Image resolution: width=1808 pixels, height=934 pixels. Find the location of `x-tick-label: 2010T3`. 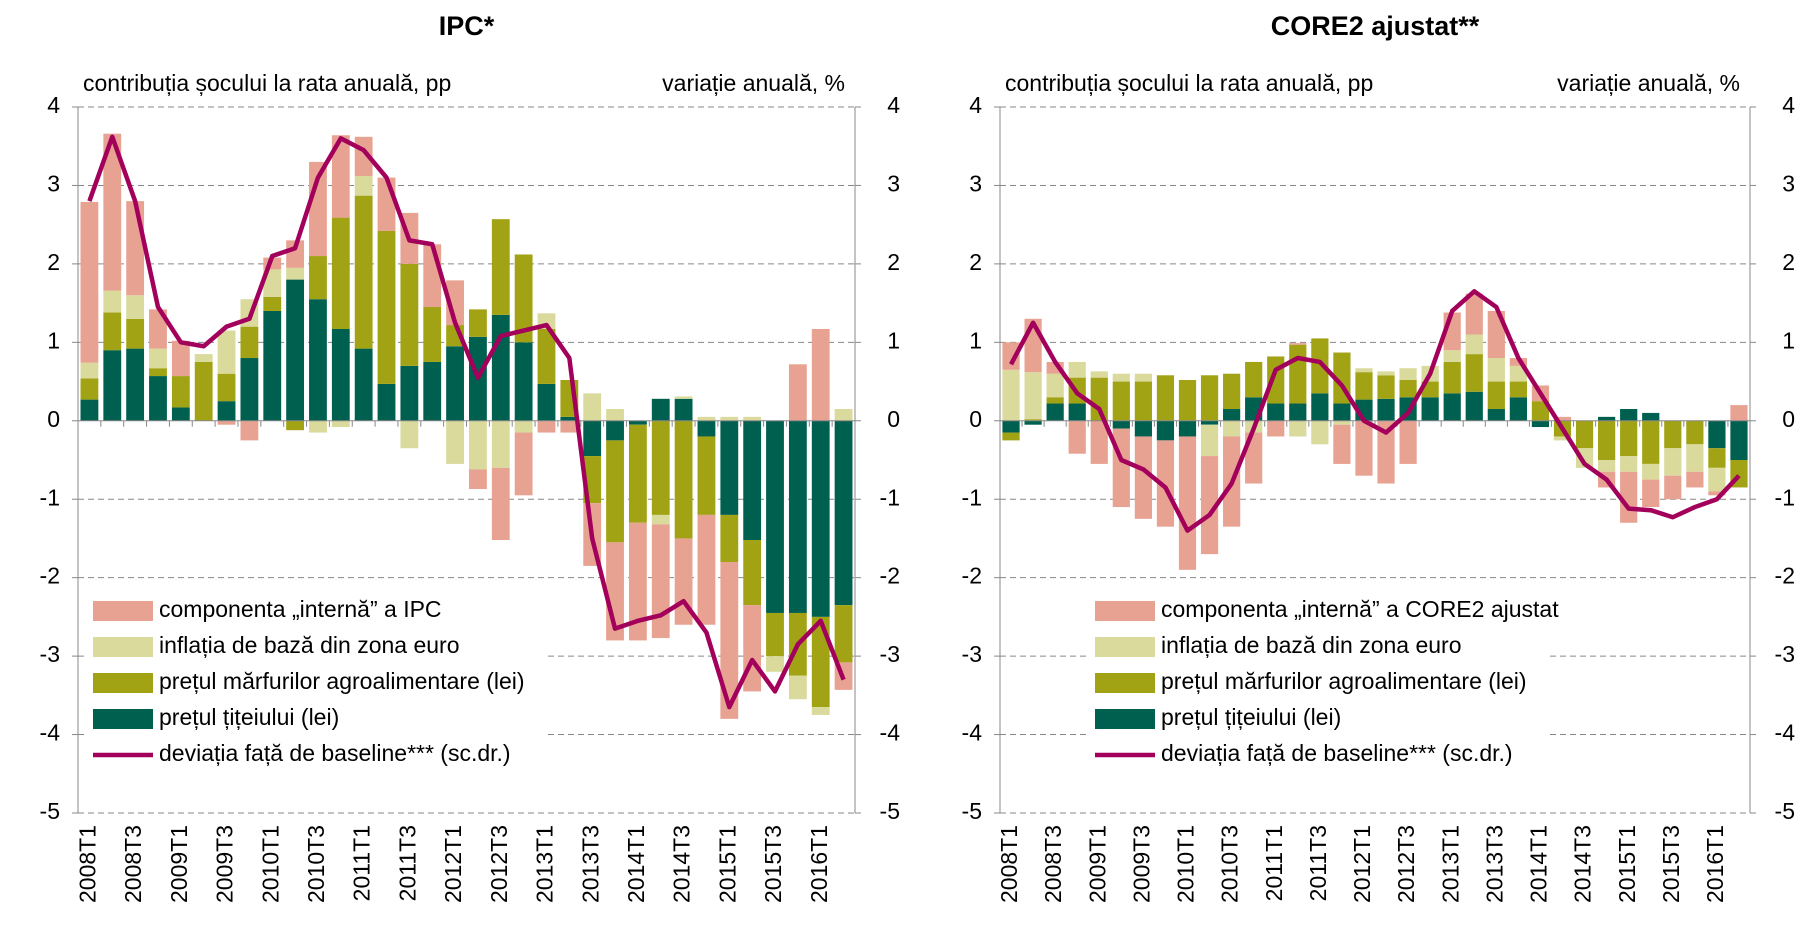

x-tick-label: 2010T3 is located at coordinates (316, 864).